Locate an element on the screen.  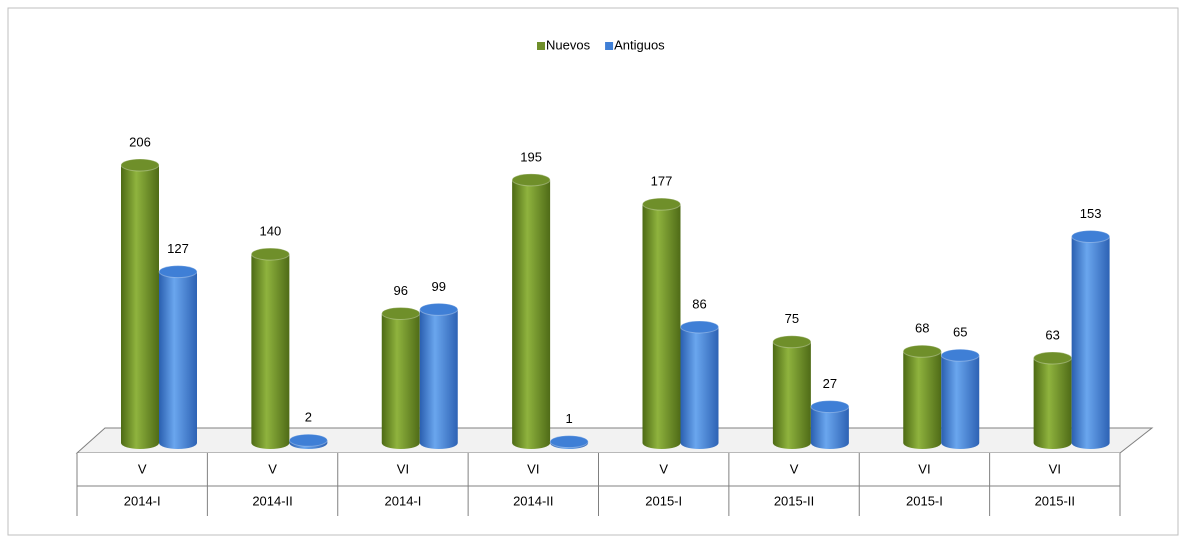
data-label: 153 is located at coordinates (1091, 213).